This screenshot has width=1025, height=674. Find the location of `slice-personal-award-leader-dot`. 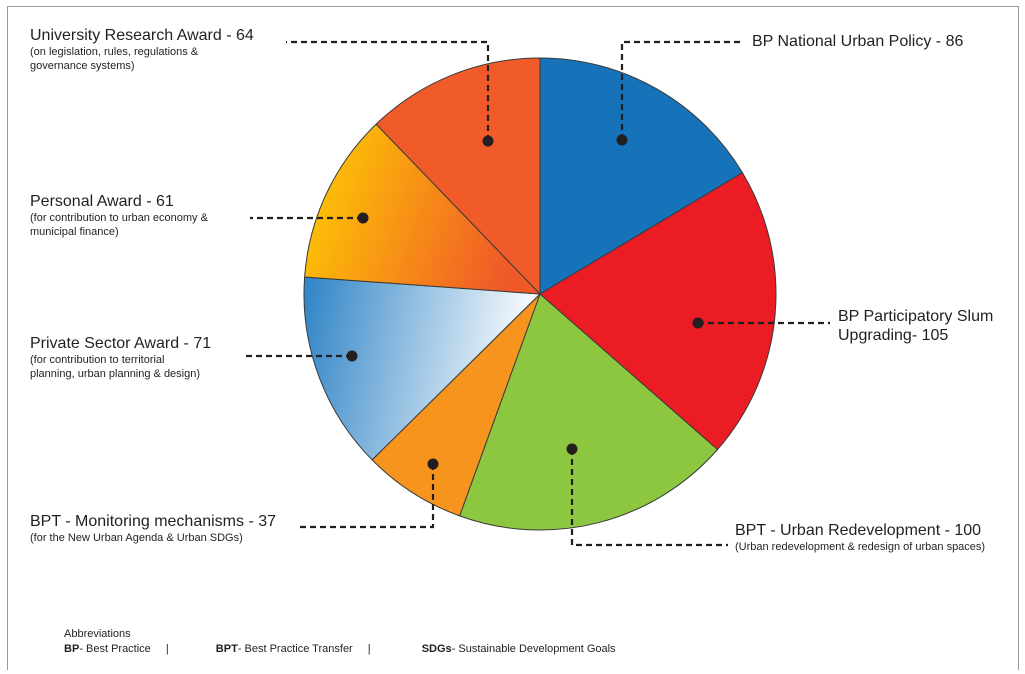

slice-personal-award-leader-dot is located at coordinates (363, 218).